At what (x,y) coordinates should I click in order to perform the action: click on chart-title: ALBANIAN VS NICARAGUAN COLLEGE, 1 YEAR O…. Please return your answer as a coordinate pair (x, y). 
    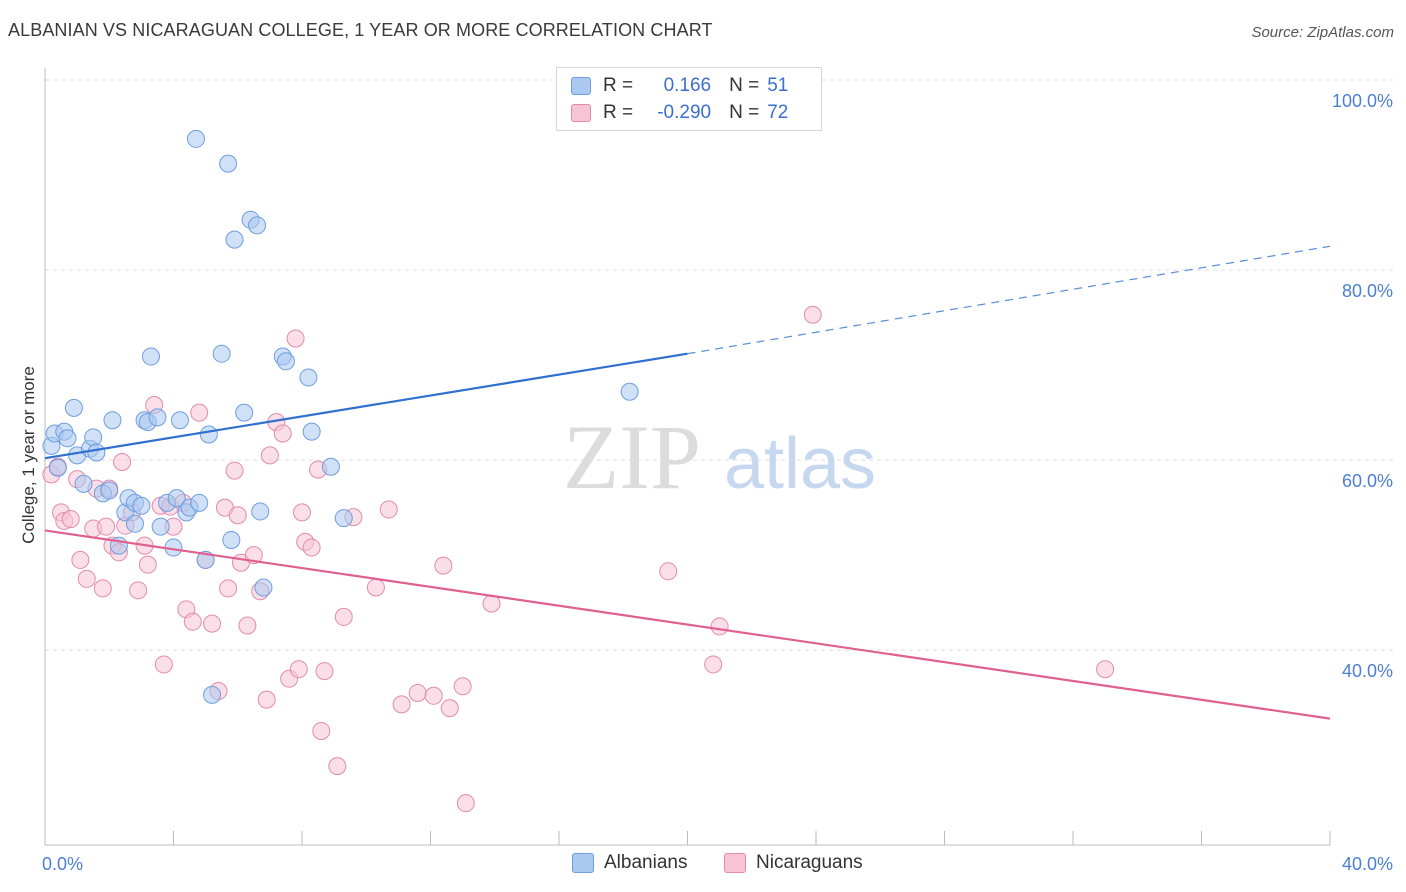
    Looking at the image, I should click on (360, 30).